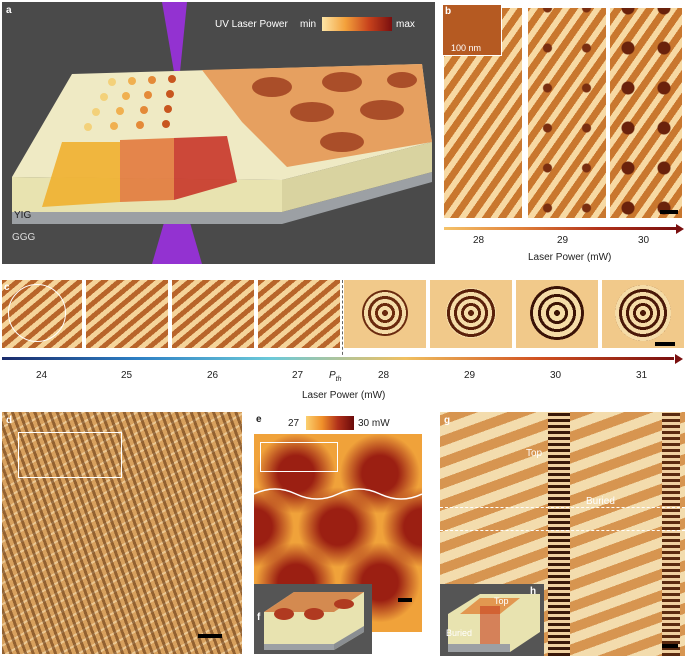 Image resolution: width=685 pixels, height=656 pixels. Describe the element at coordinates (472, 30) in the screenshot. I see `inset-zoom: b 100 nm` at that location.